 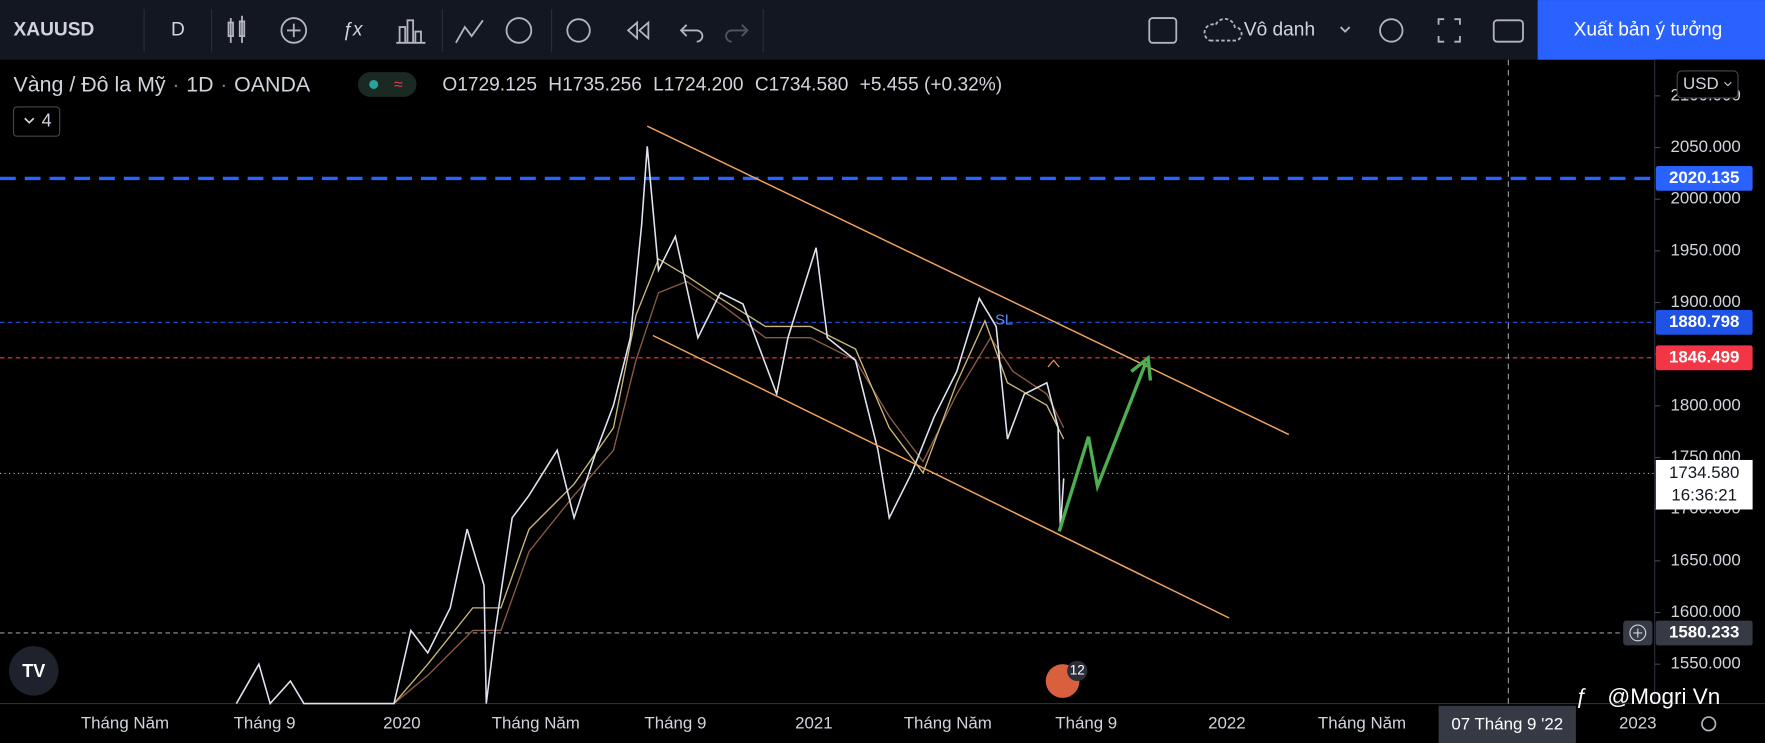 I want to click on currency-label: USD, so click(x=1701, y=83).